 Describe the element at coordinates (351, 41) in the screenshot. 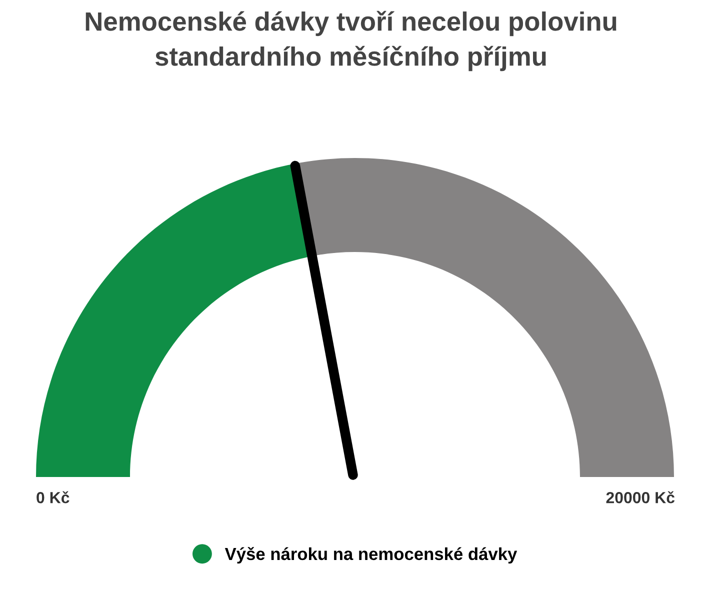

I see `chart-title: Nemocenské dávky tvoří necelou polovinu standardního měsíčního příjmu` at that location.